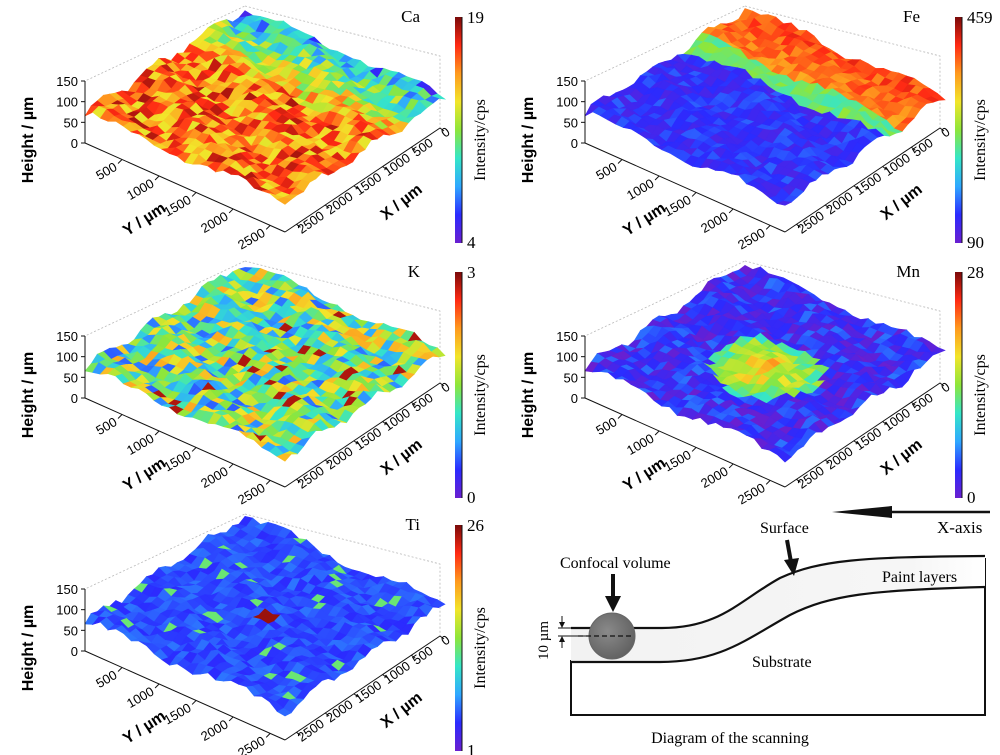  What do you see at coordinates (958, 130) in the screenshot?
I see `colorbar` at bounding box center [958, 130].